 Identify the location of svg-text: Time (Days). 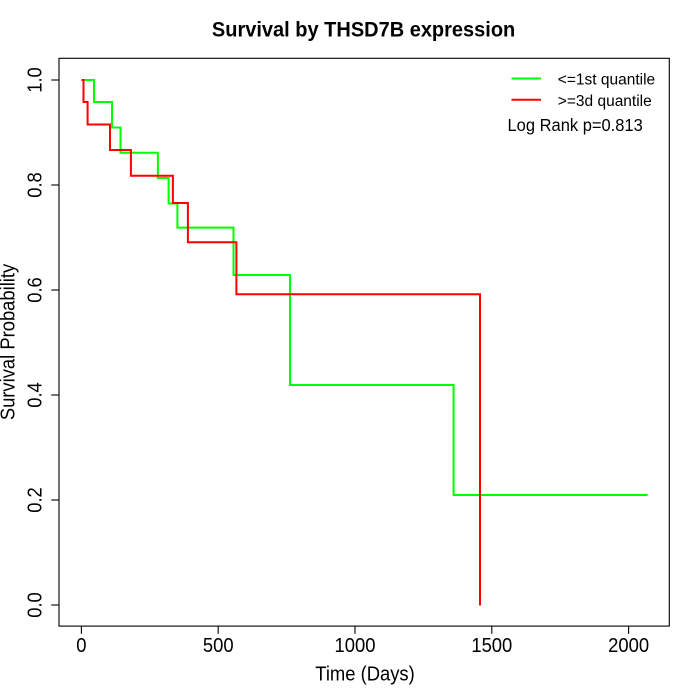
(364, 675).